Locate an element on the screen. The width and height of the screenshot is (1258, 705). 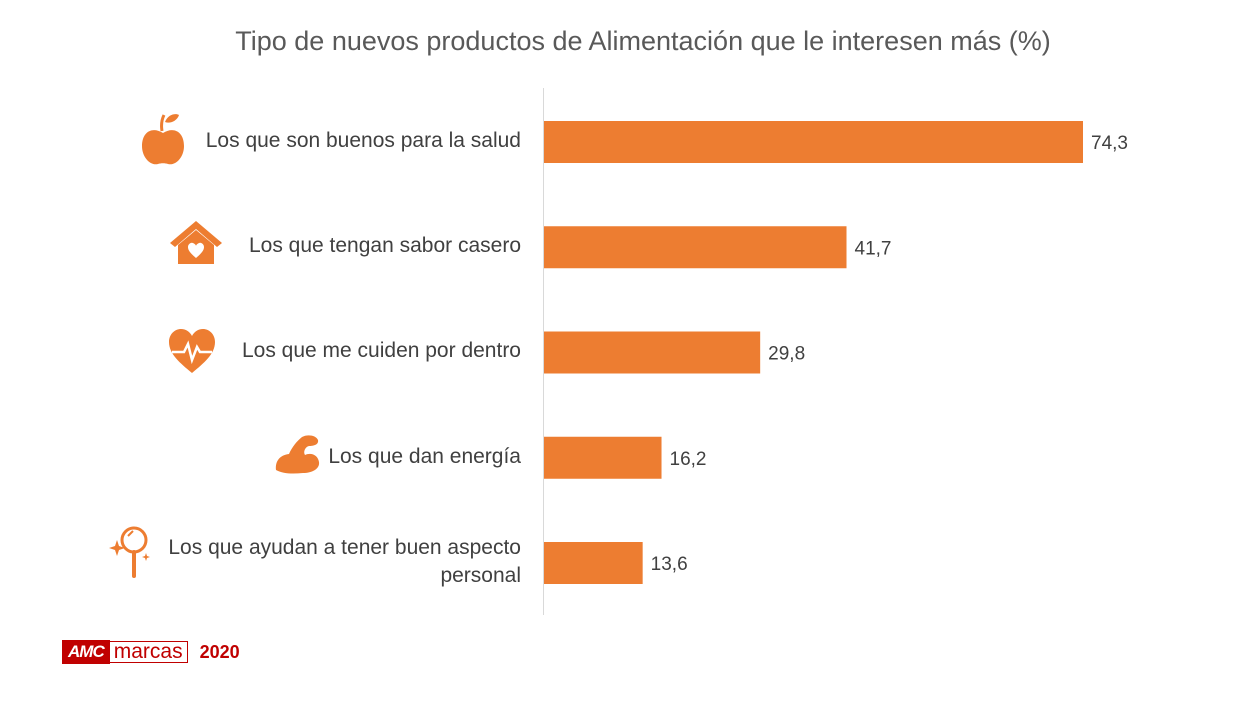
flexed-arm-icon is located at coordinates (297, 454).